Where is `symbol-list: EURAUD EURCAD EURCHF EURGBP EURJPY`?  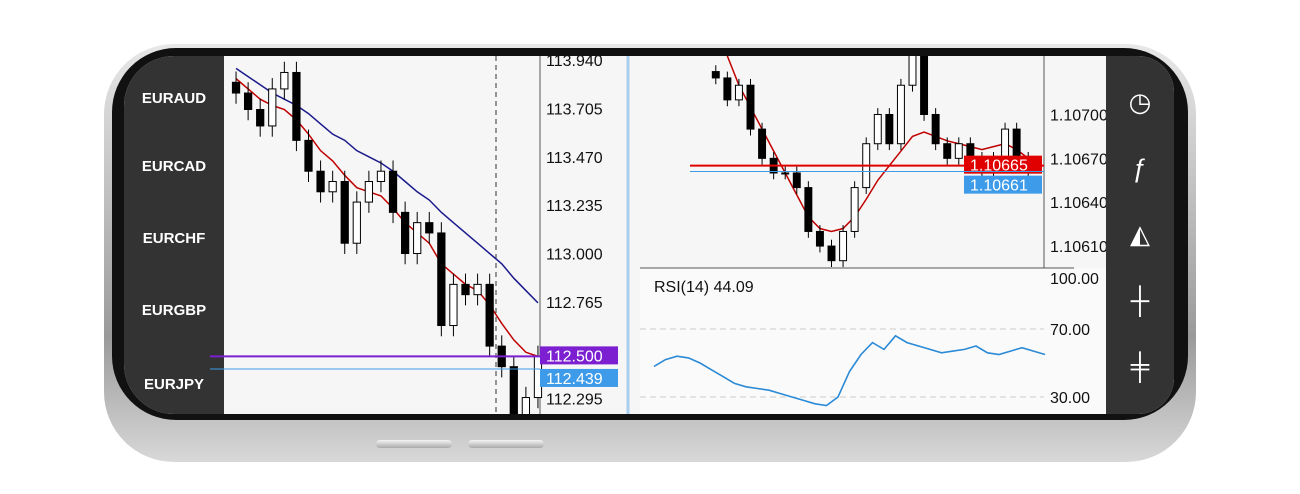 symbol-list: EURAUD EURCAD EURCHF EURGBP EURJPY is located at coordinates (174, 235).